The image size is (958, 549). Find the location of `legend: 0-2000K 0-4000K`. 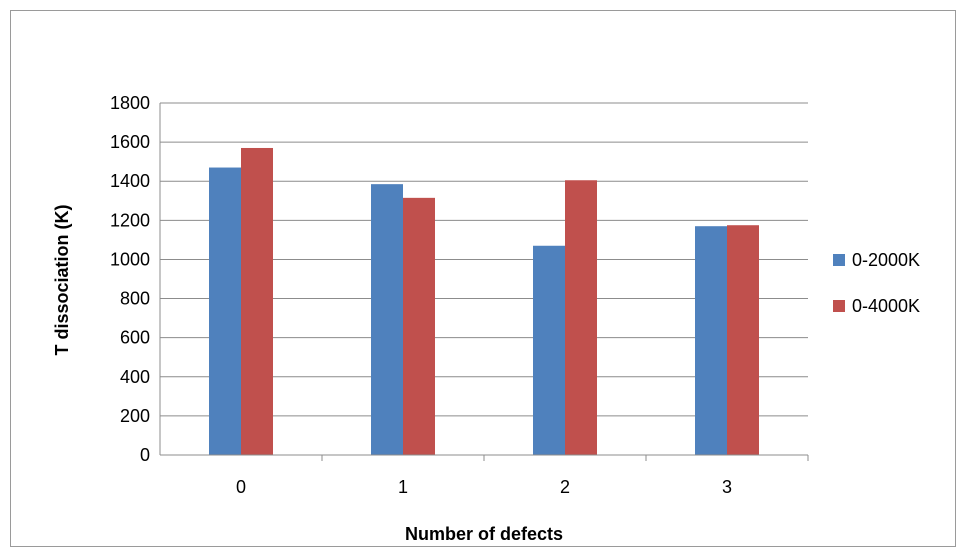

legend: 0-2000K 0-4000K is located at coordinates (876, 283).